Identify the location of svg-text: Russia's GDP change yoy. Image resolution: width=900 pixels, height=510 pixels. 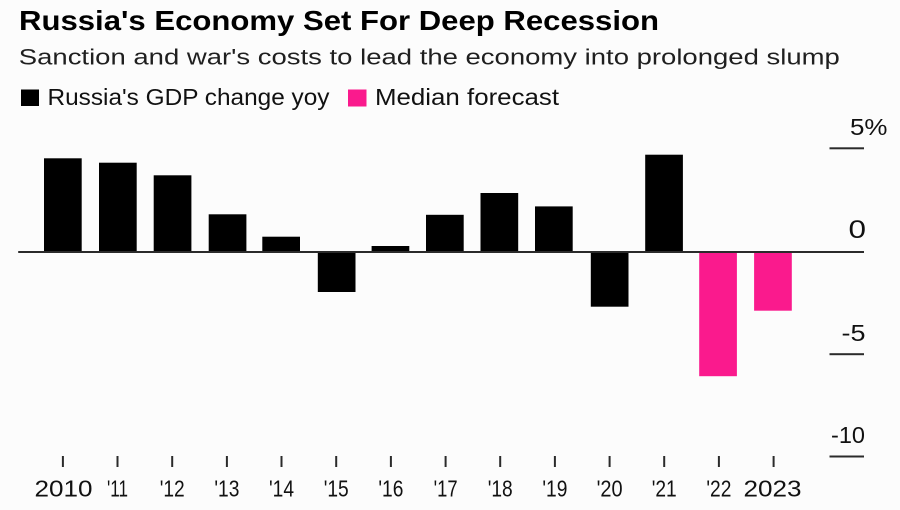
(189, 97).